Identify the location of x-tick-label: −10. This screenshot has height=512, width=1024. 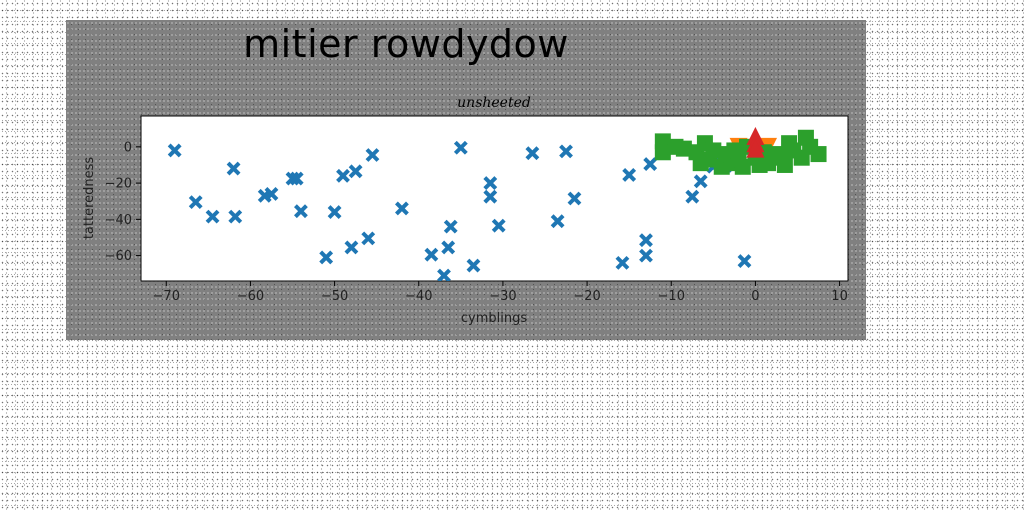
(671, 296).